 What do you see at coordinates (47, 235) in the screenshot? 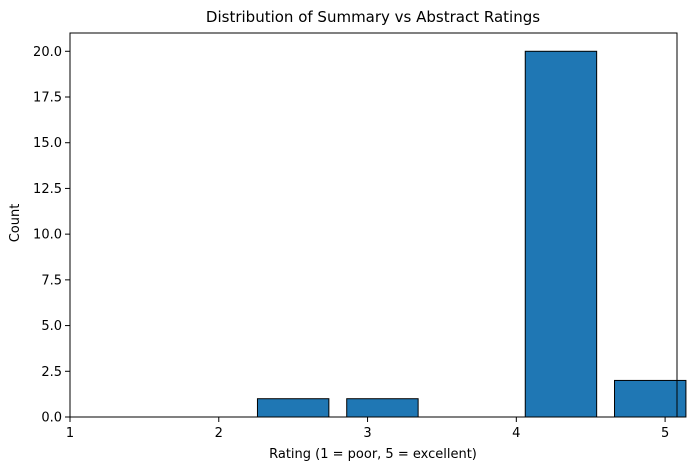
I see `y-tick-label-4: 10.0` at bounding box center [47, 235].